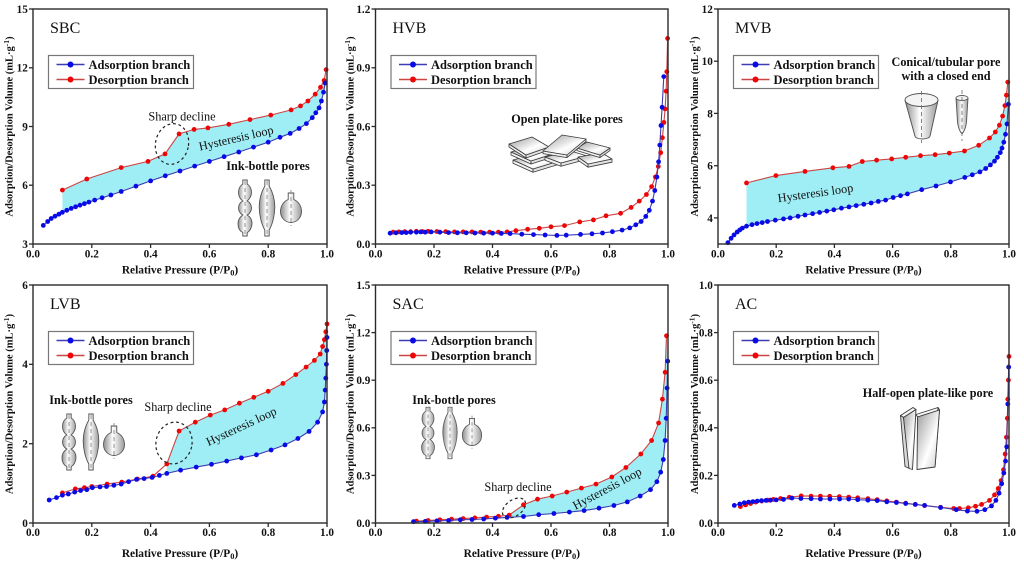  Describe the element at coordinates (708, 62) in the screenshot. I see `svg-text: 10` at that location.